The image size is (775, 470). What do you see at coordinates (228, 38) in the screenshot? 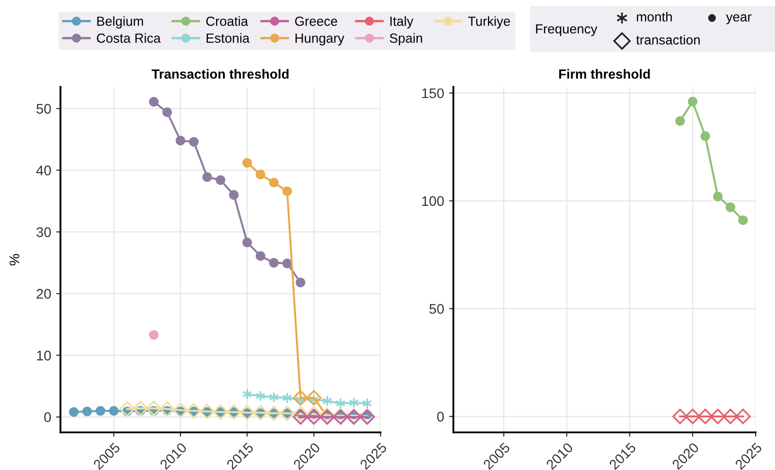
I see `legend-label: Estonia` at bounding box center [228, 38].